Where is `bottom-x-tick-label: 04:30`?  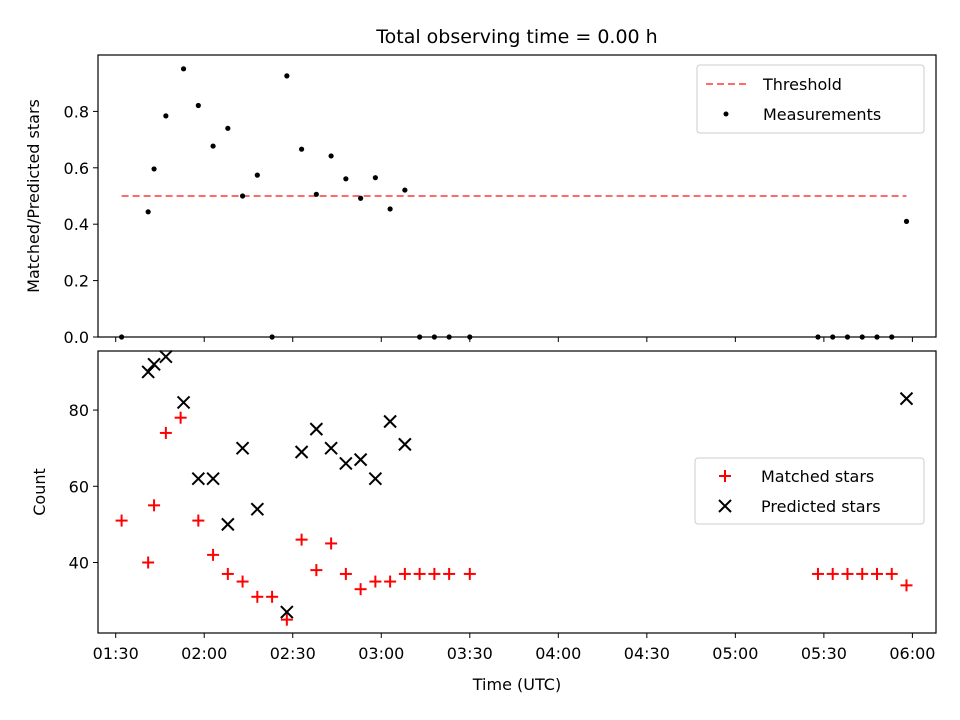
bottom-x-tick-label: 04:30 is located at coordinates (647, 653).